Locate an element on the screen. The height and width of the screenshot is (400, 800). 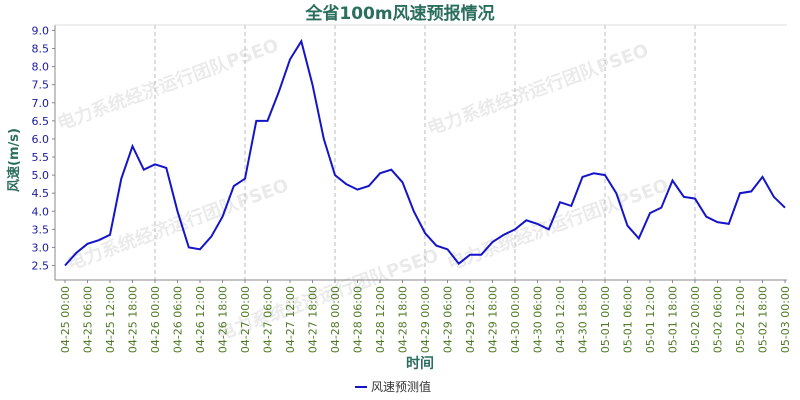
x-tick-label: 04-30 18:00 is located at coordinates (583, 319).